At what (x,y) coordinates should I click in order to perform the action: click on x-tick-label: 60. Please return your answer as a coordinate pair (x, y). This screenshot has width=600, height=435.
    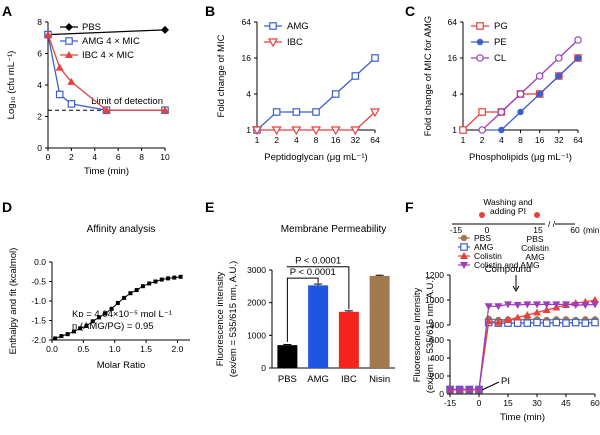
    Looking at the image, I should click on (595, 403).